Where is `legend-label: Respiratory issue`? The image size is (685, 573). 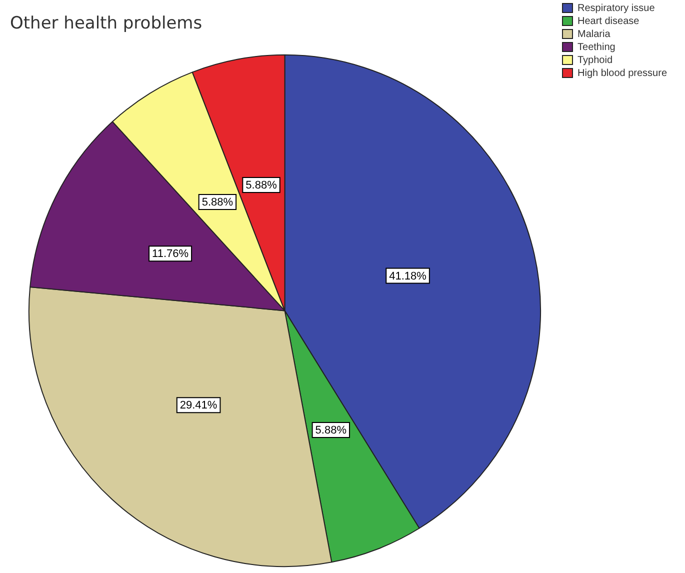 legend-label: Respiratory issue is located at coordinates (617, 8).